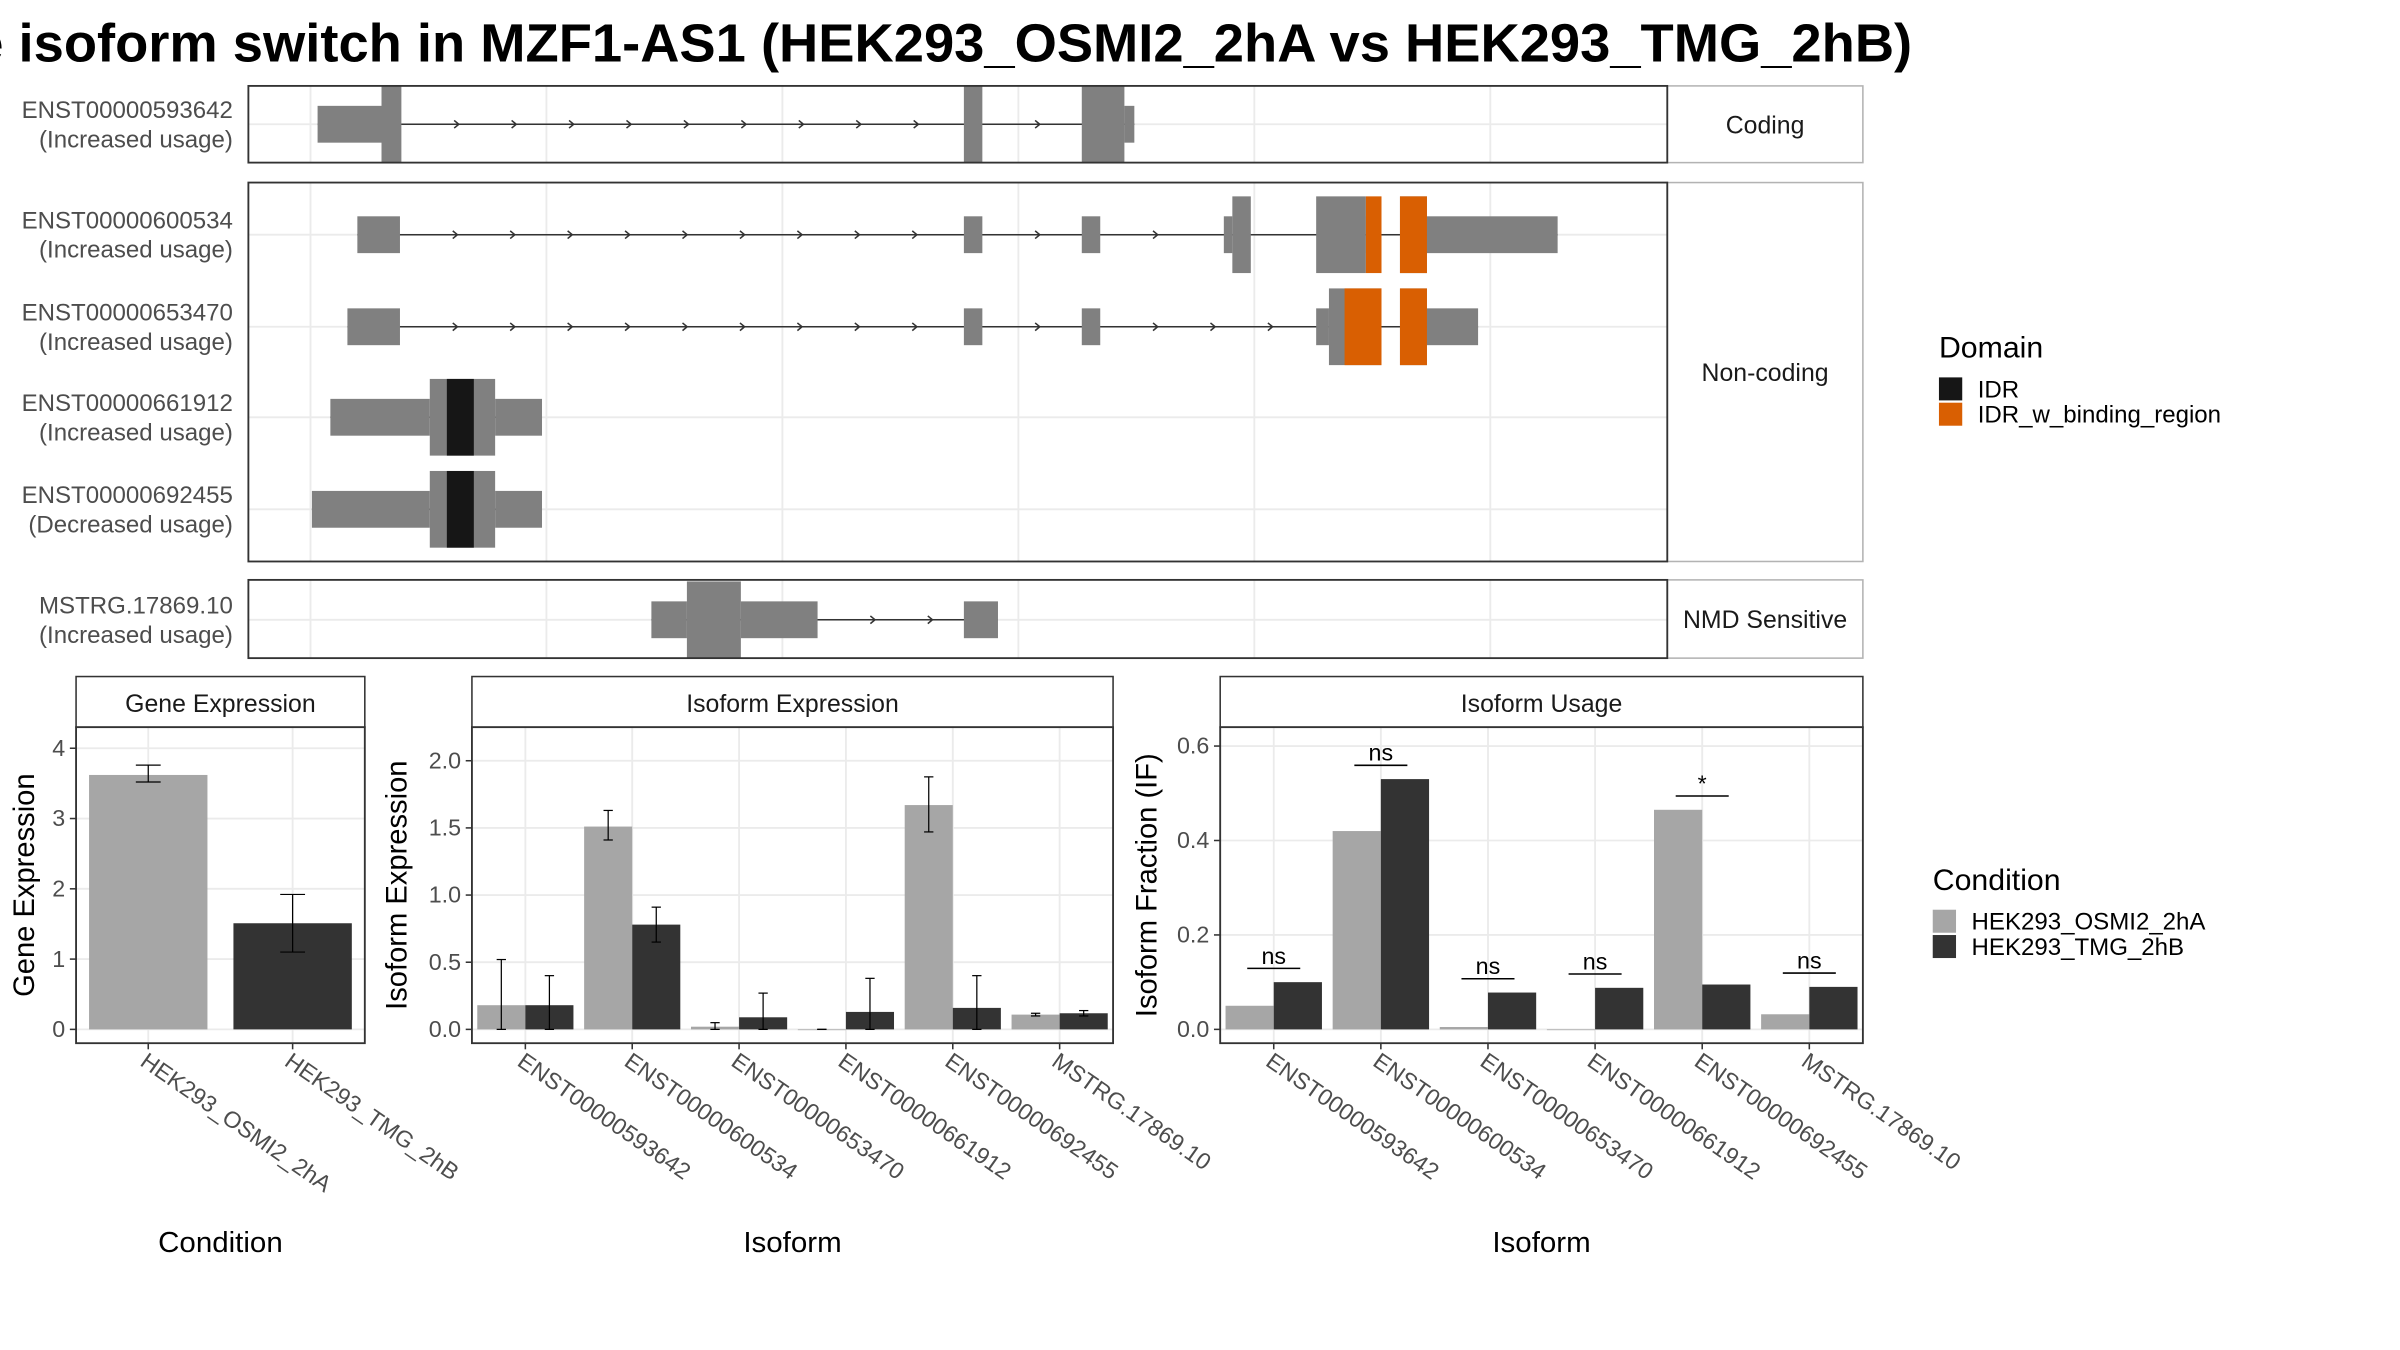 This screenshot has width=2400, height=1350. What do you see at coordinates (1991, 348) in the screenshot?
I see `domain-legend-title: Domain` at bounding box center [1991, 348].